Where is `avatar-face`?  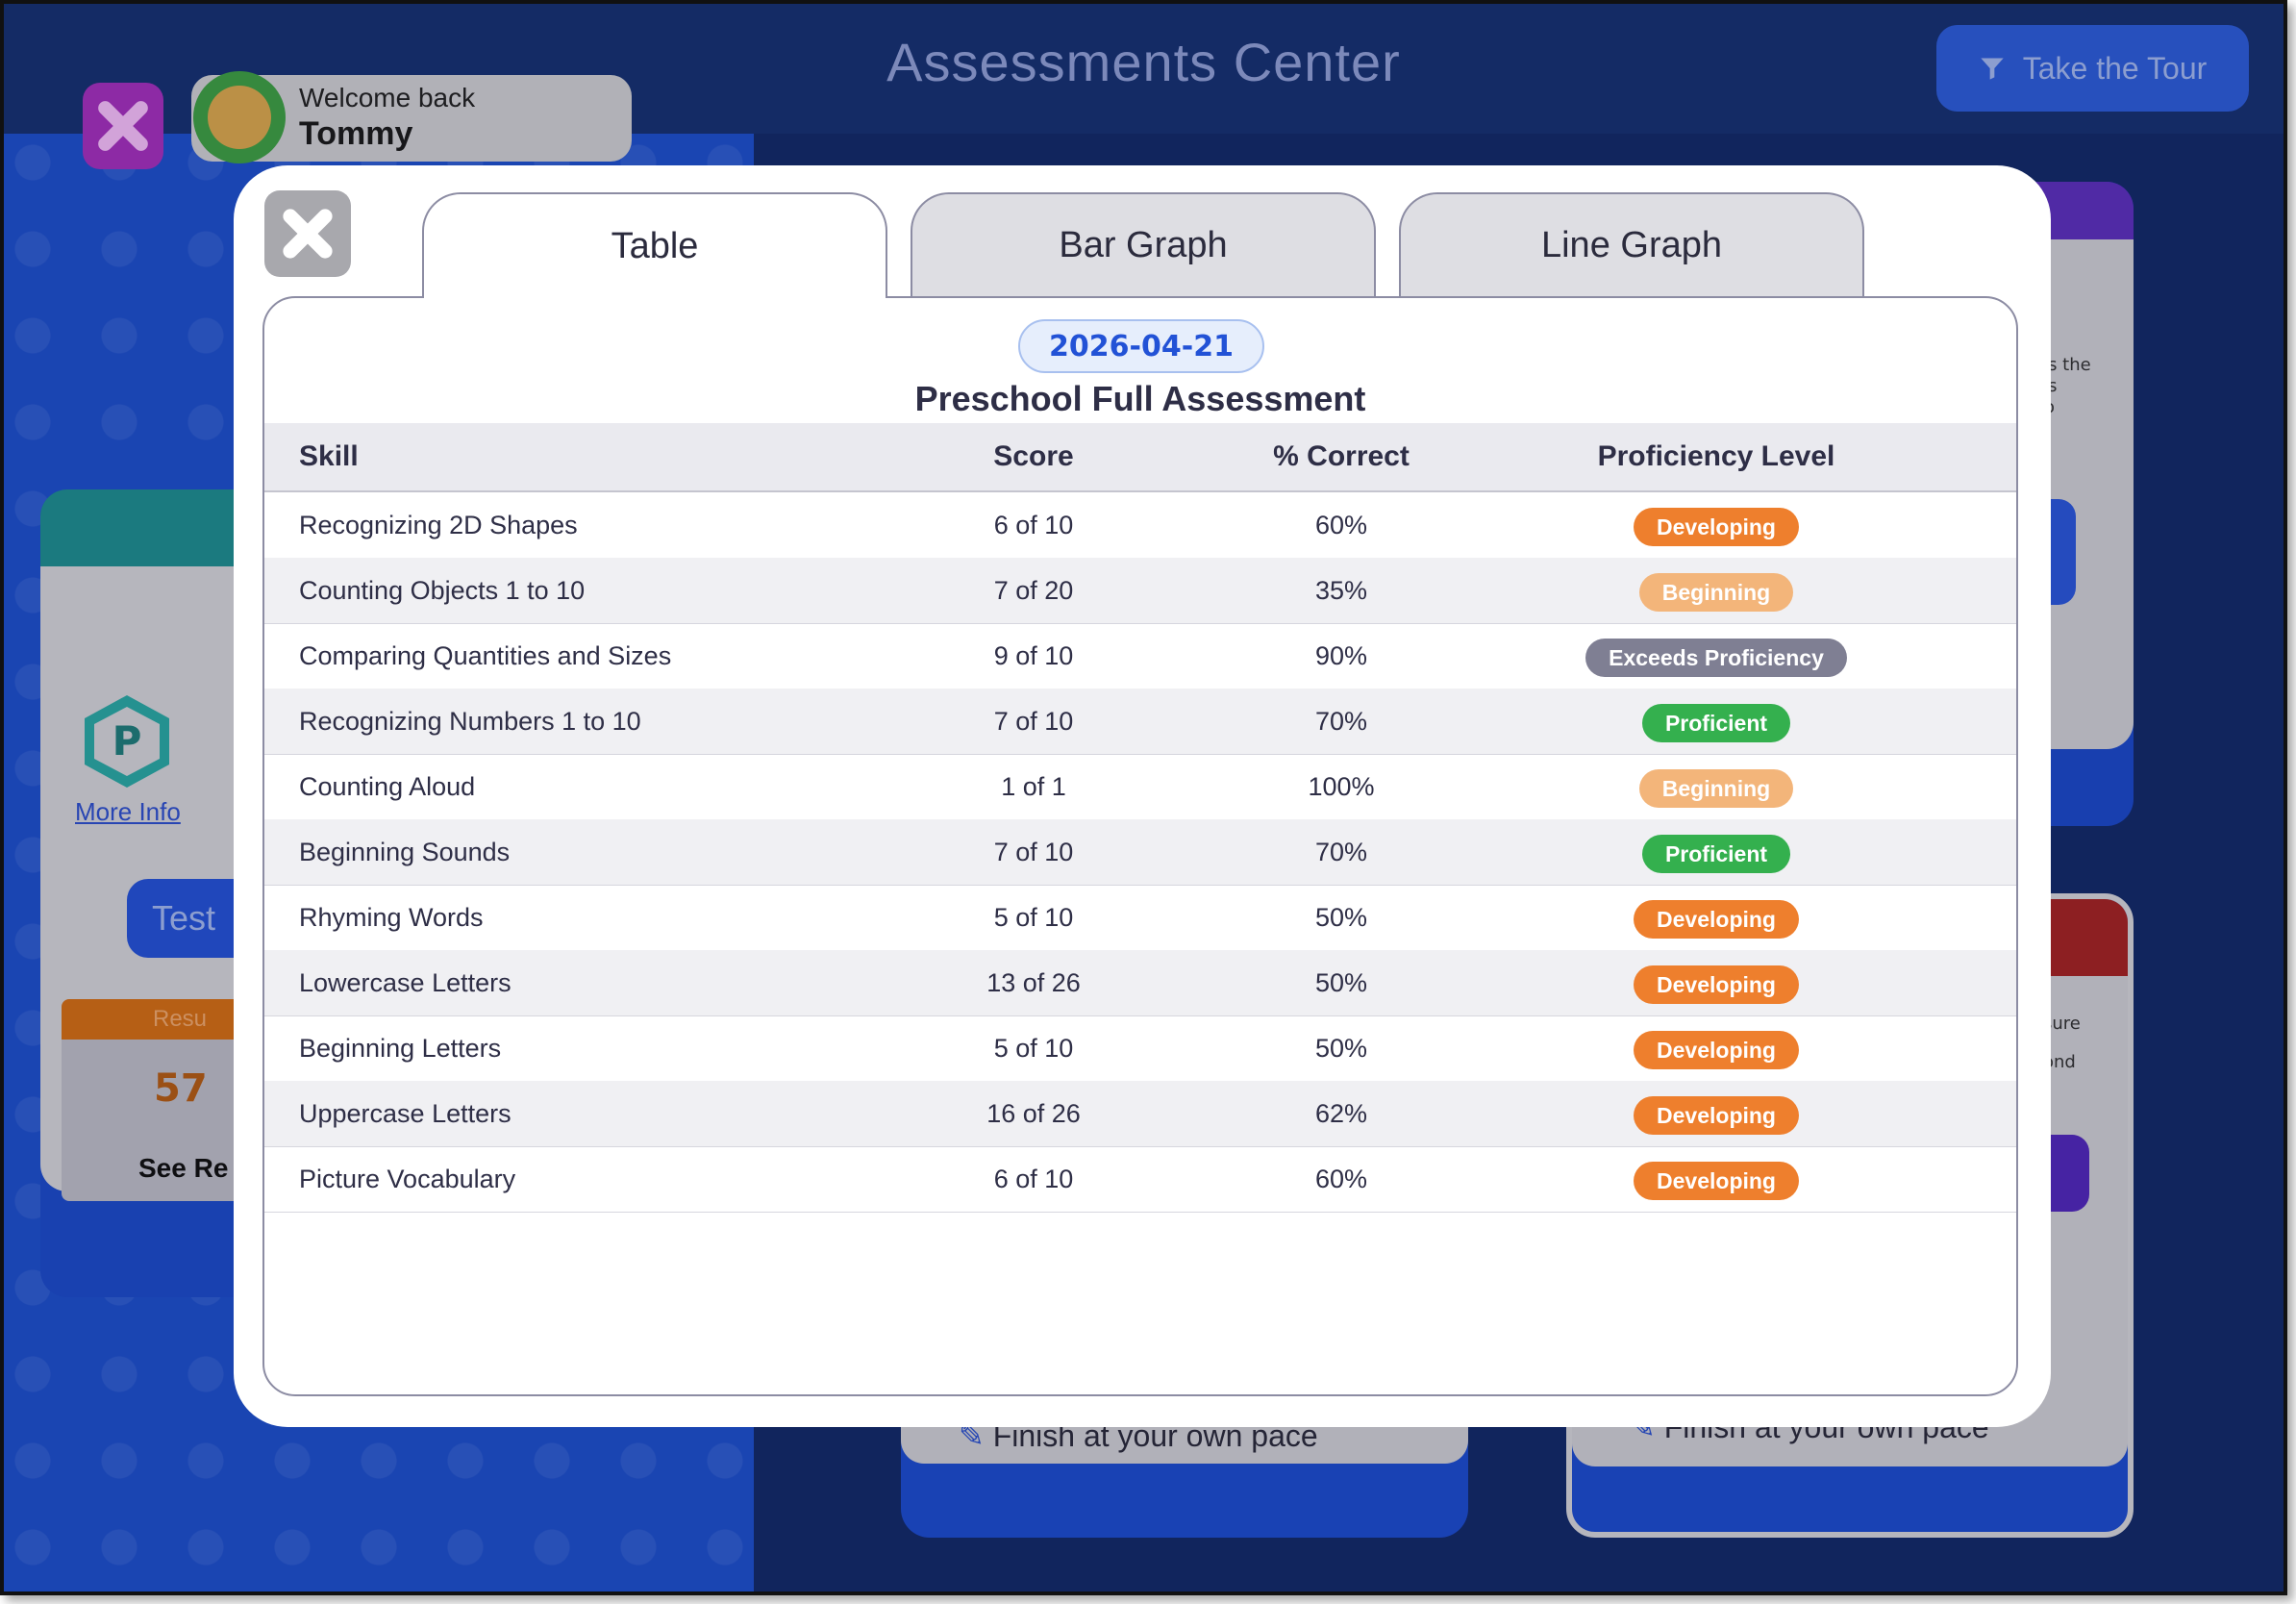 avatar-face is located at coordinates (239, 117).